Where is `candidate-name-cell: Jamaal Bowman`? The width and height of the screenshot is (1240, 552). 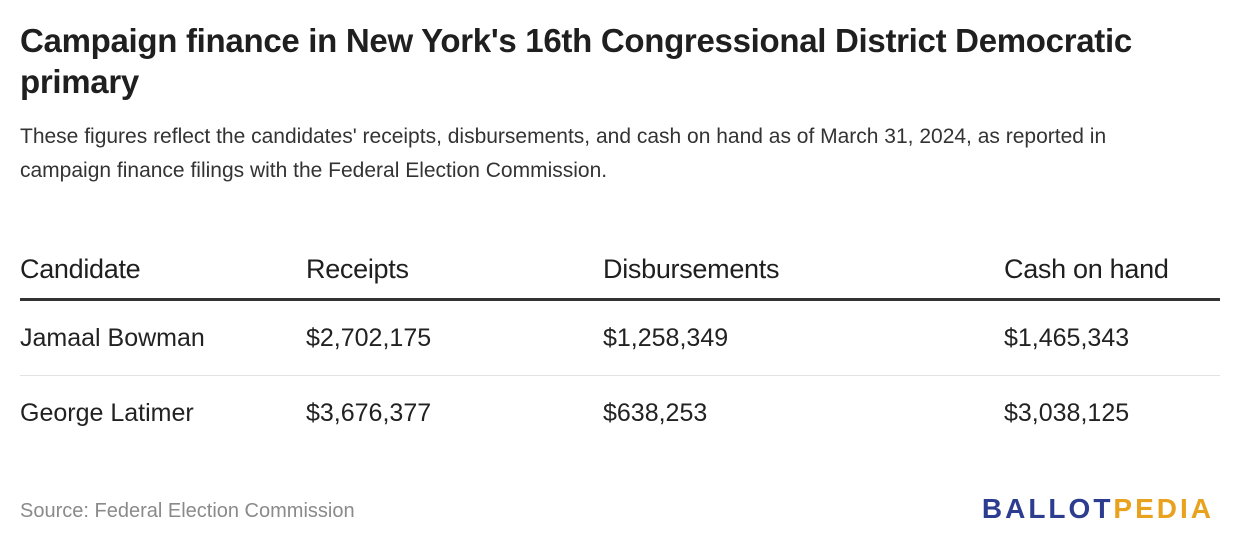 candidate-name-cell: Jamaal Bowman is located at coordinates (163, 337).